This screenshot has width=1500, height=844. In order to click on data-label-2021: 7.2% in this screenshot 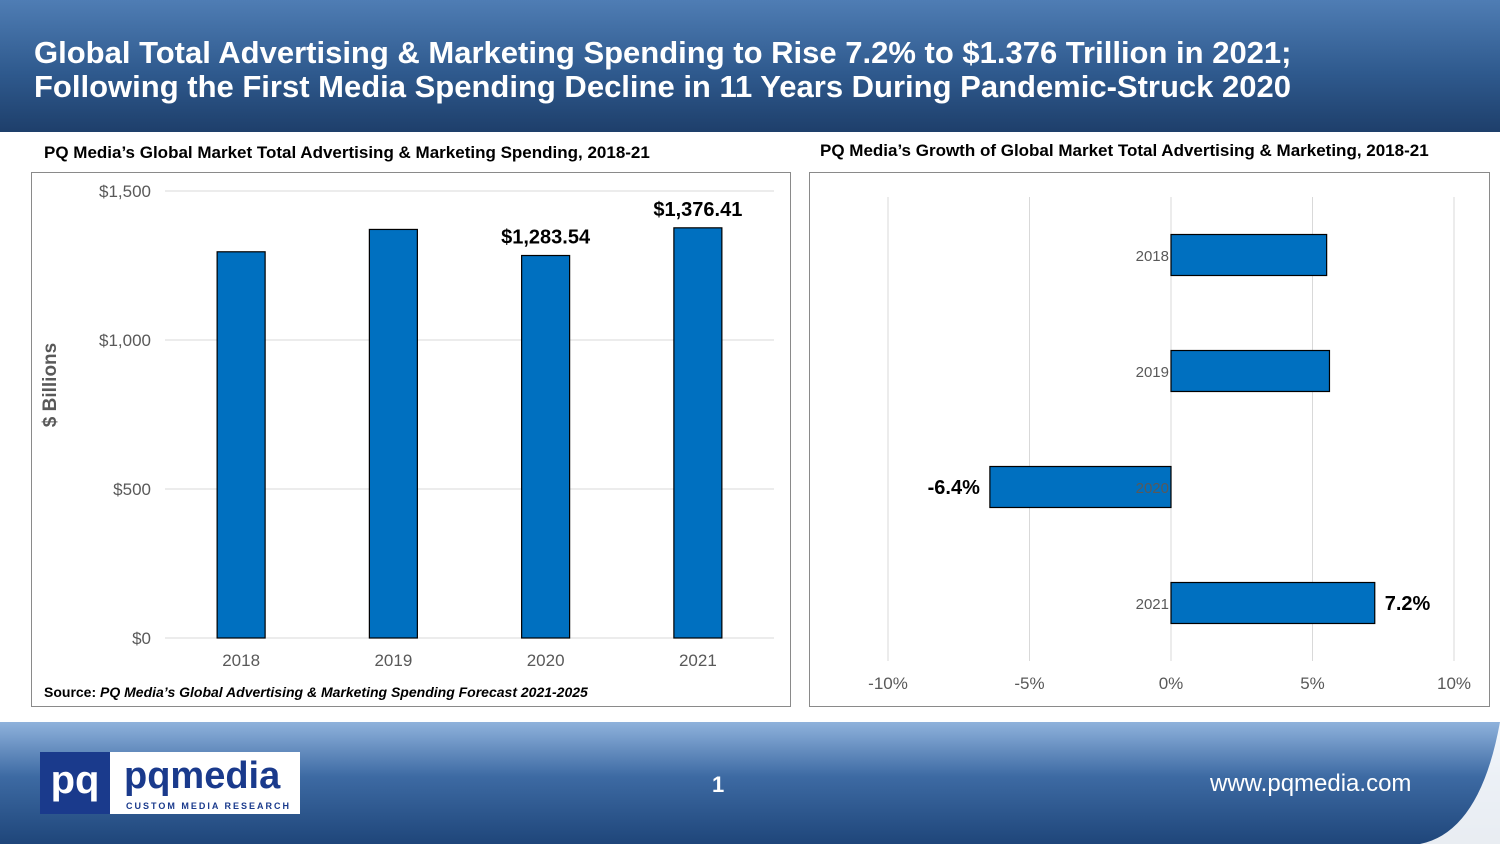, I will do `click(1408, 604)`.